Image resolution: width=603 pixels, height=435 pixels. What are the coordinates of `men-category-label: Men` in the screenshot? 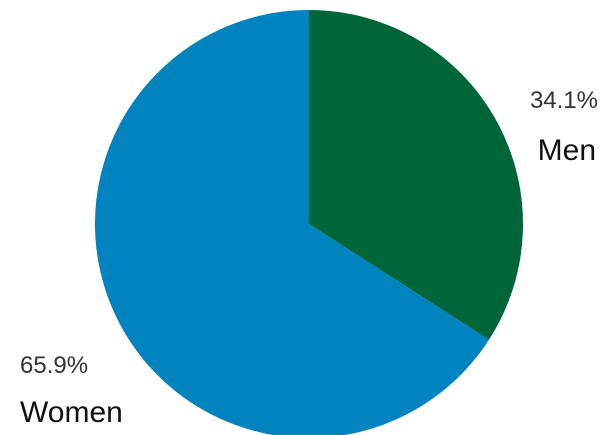 It's located at (567, 150).